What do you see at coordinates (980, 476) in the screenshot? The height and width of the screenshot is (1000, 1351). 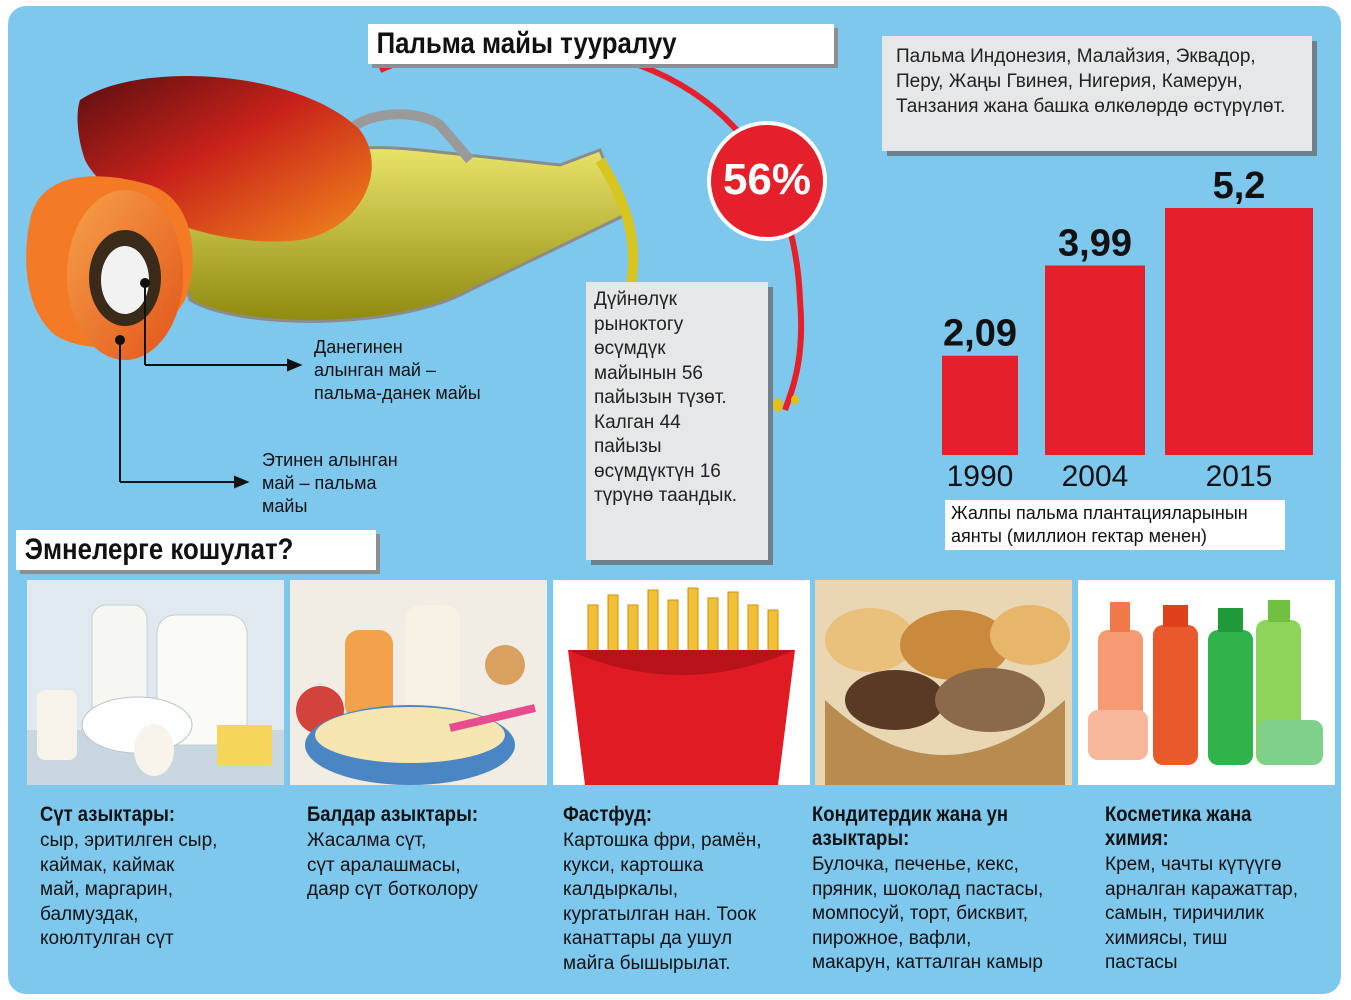 I see `x-tick-label: 1990` at bounding box center [980, 476].